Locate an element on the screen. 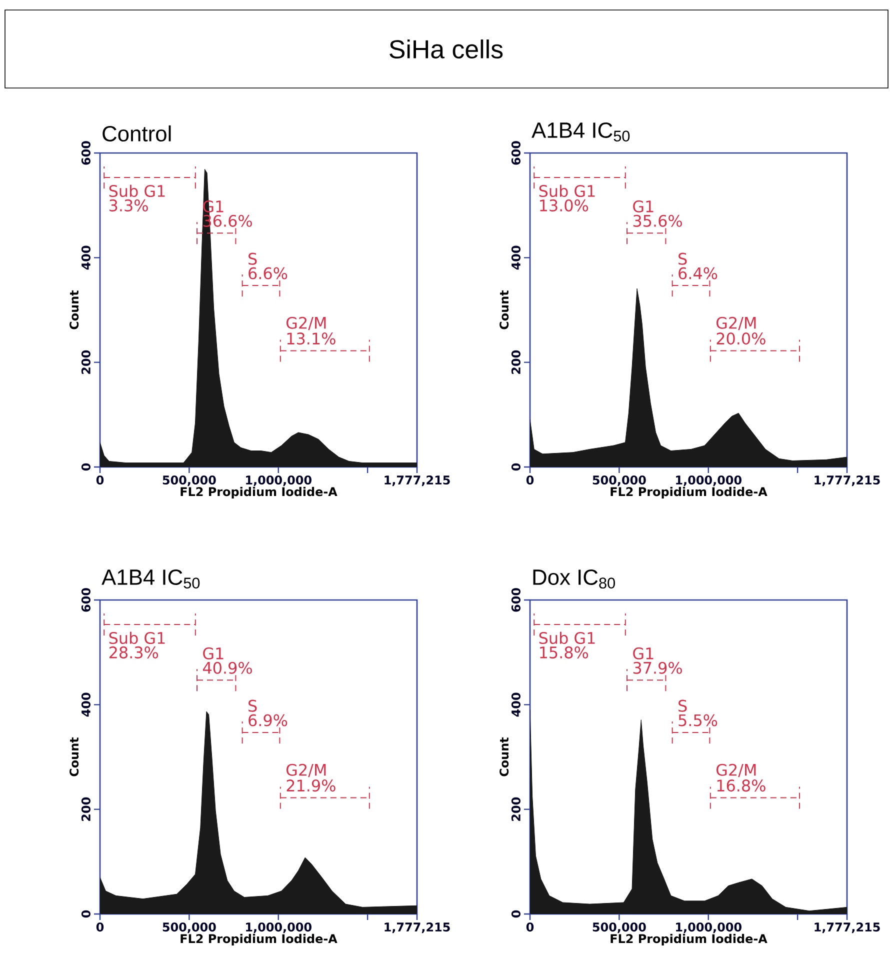  annotation: 13.0% is located at coordinates (564, 205).